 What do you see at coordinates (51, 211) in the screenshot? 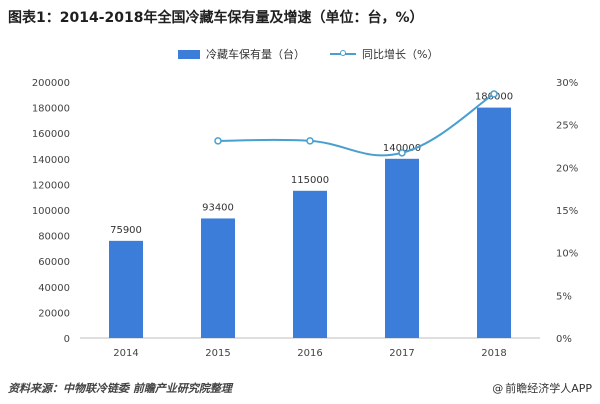
I see `y-left-tick-label: 100000` at bounding box center [51, 211].